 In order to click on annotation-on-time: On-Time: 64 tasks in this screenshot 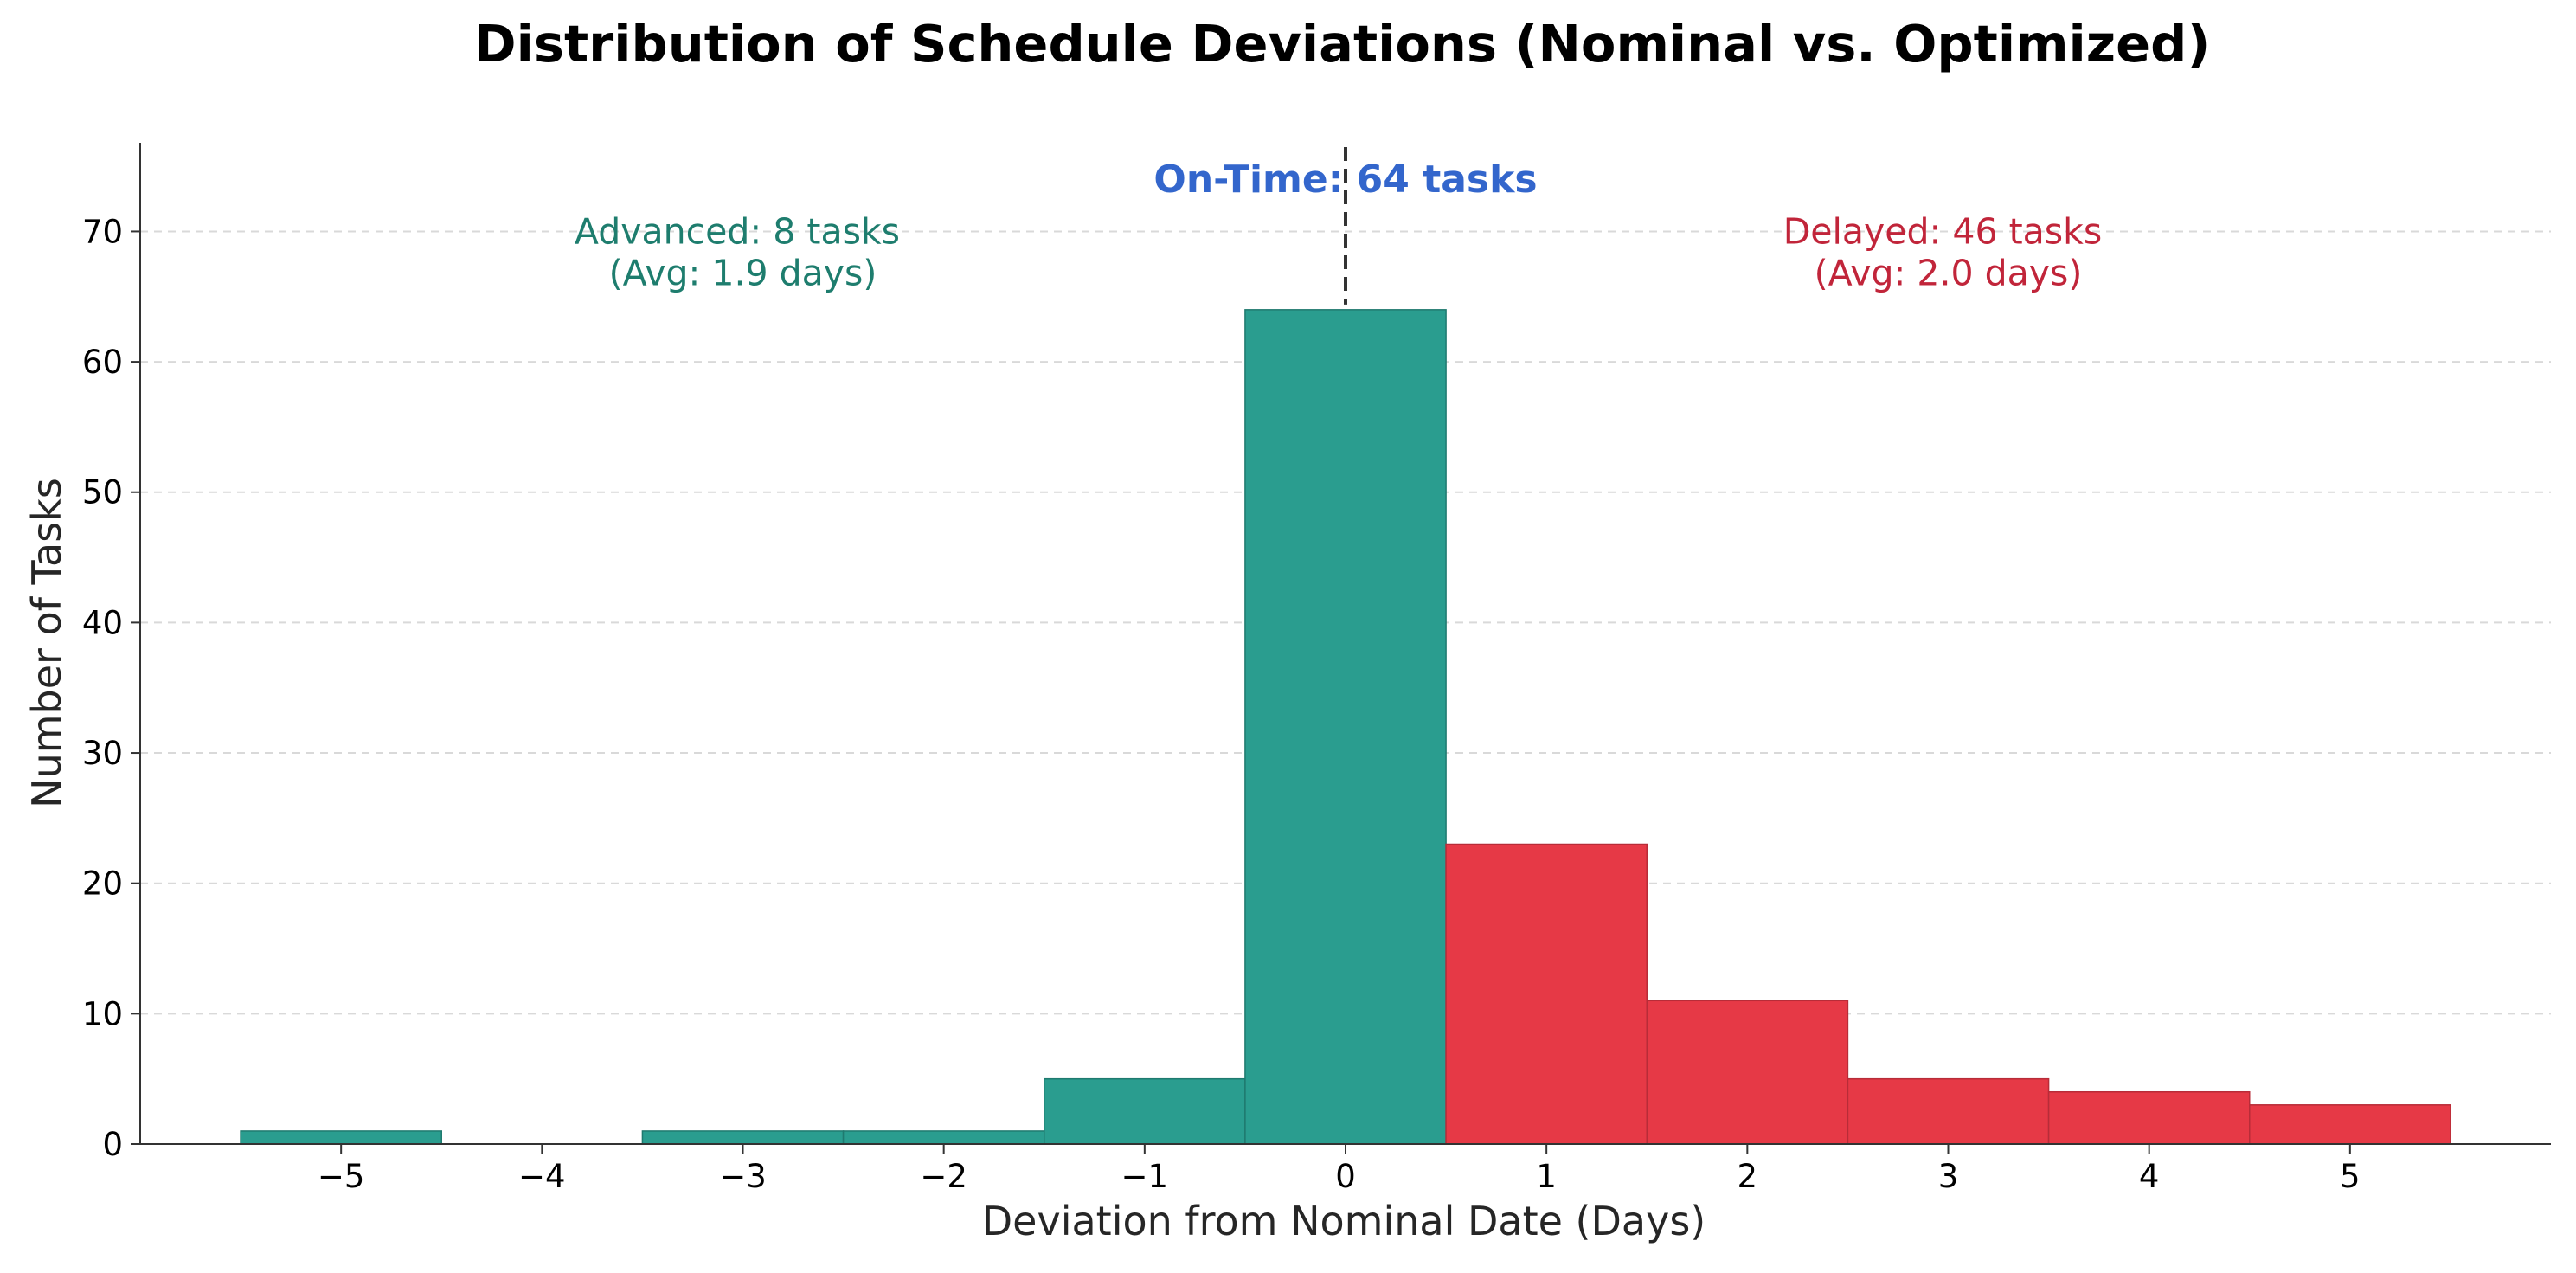, I will do `click(1345, 180)`.